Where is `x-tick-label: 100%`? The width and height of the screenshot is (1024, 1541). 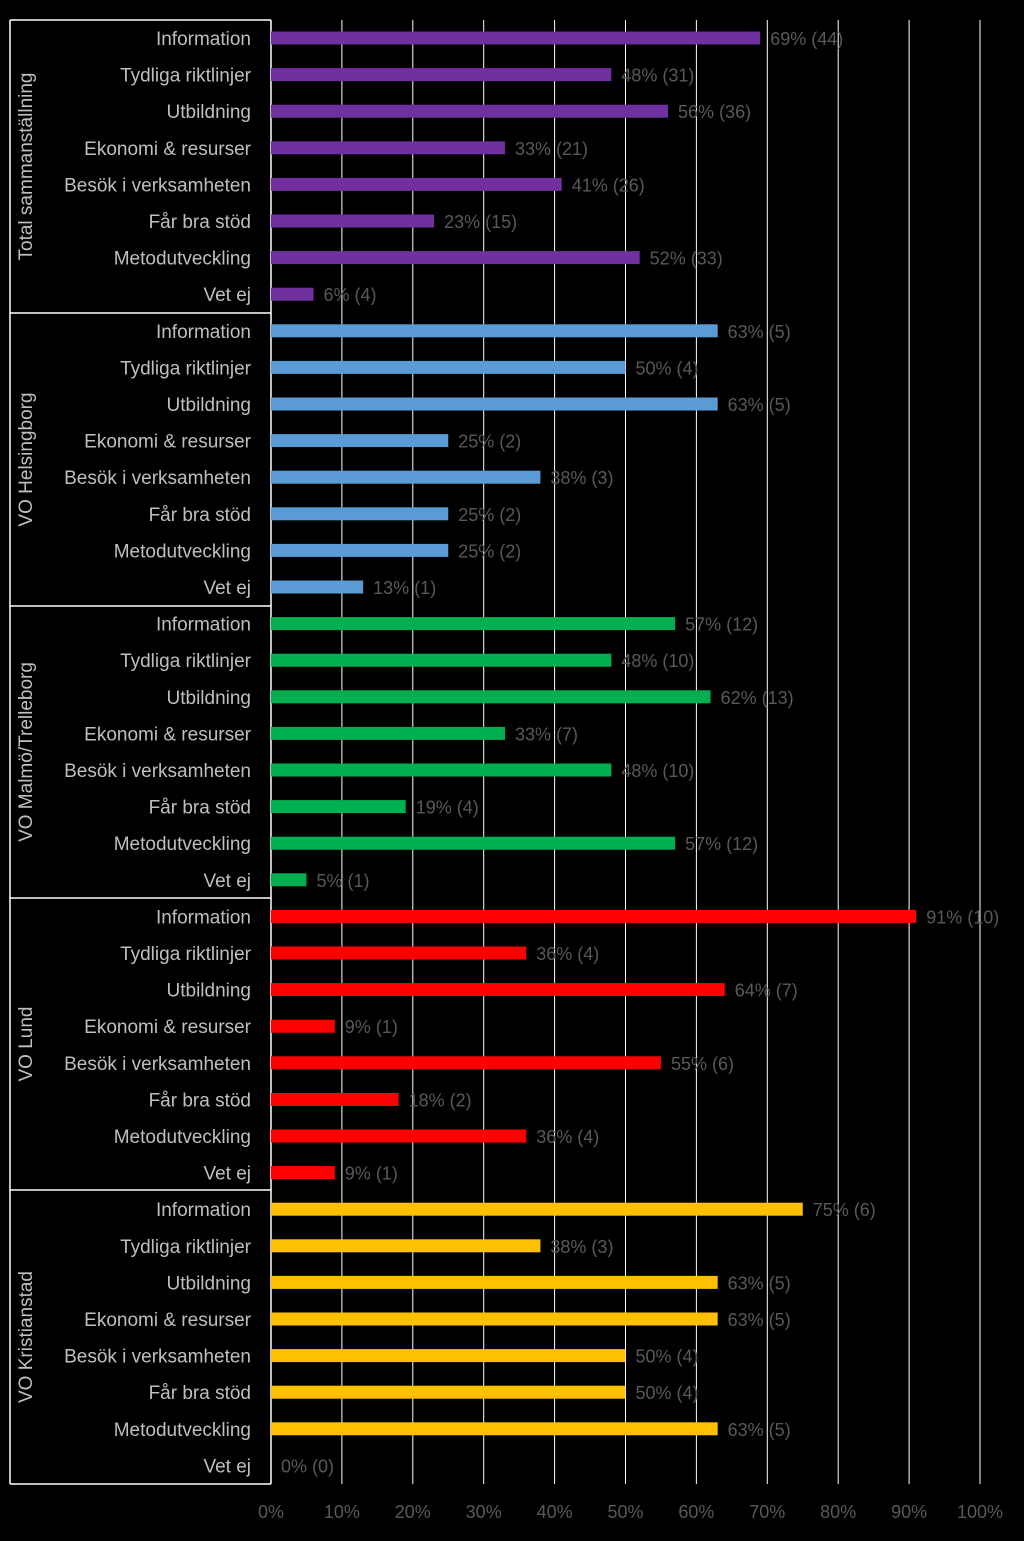 x-tick-label: 100% is located at coordinates (980, 1512).